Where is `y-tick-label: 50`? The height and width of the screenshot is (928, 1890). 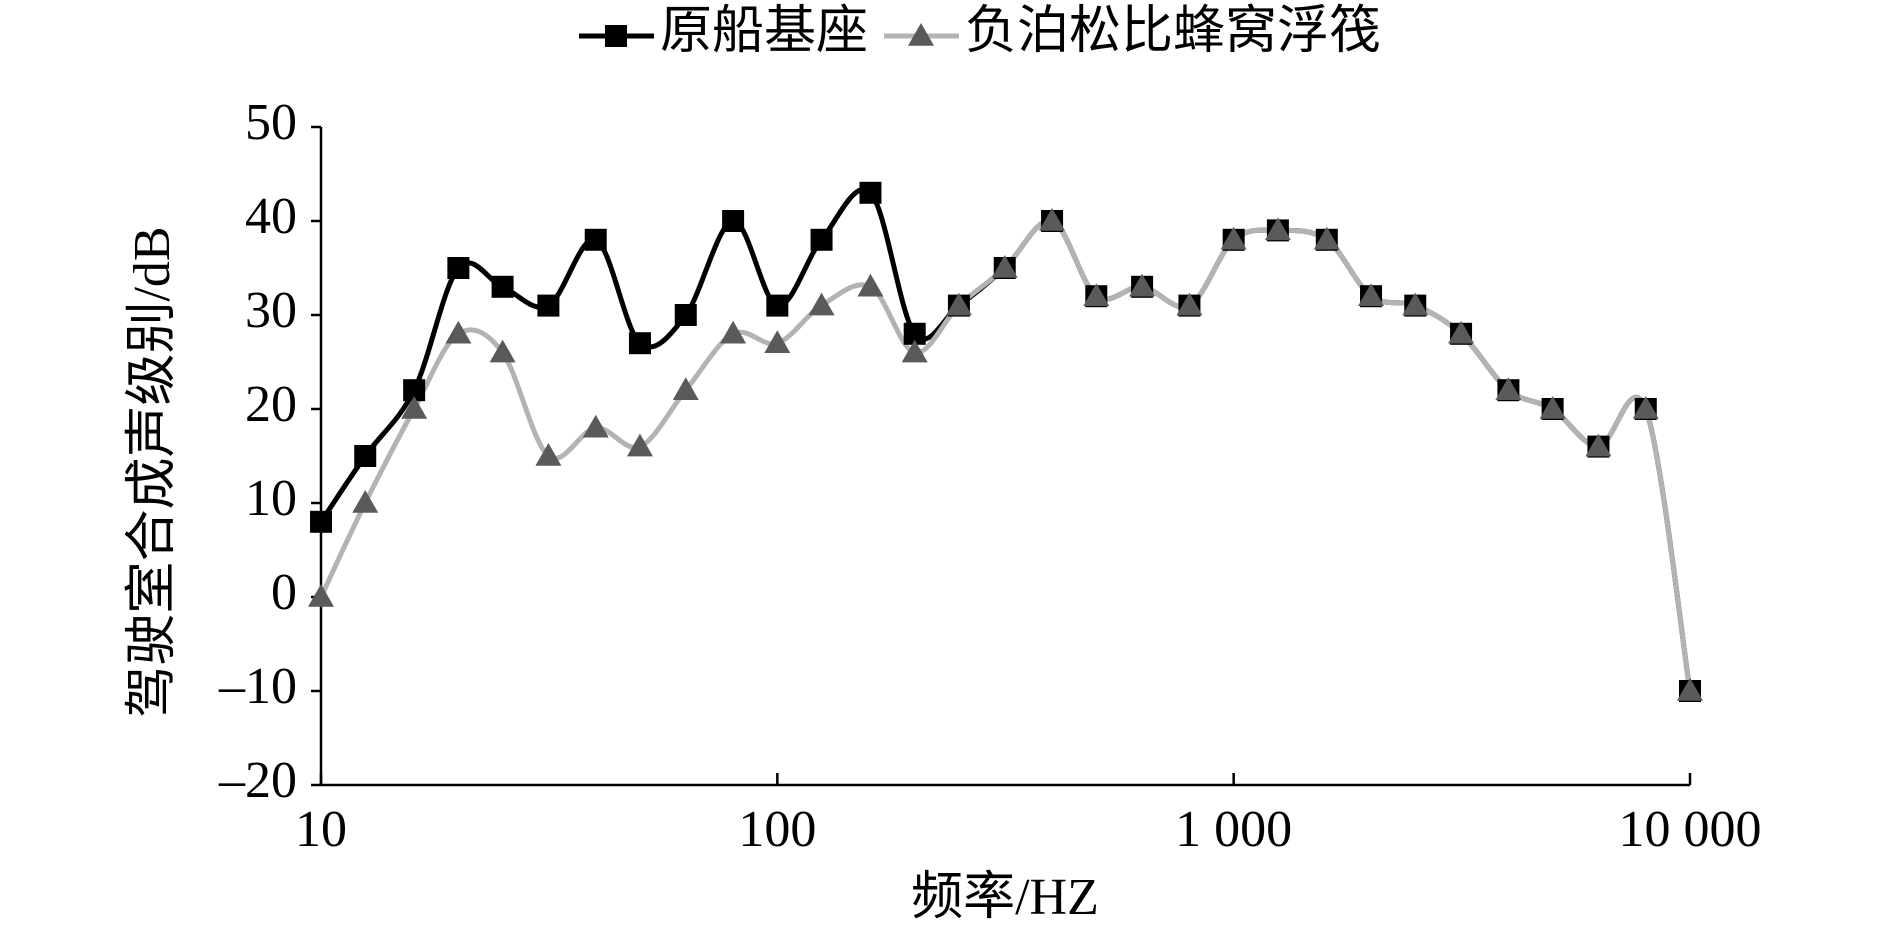 y-tick-label: 50 is located at coordinates (271, 122).